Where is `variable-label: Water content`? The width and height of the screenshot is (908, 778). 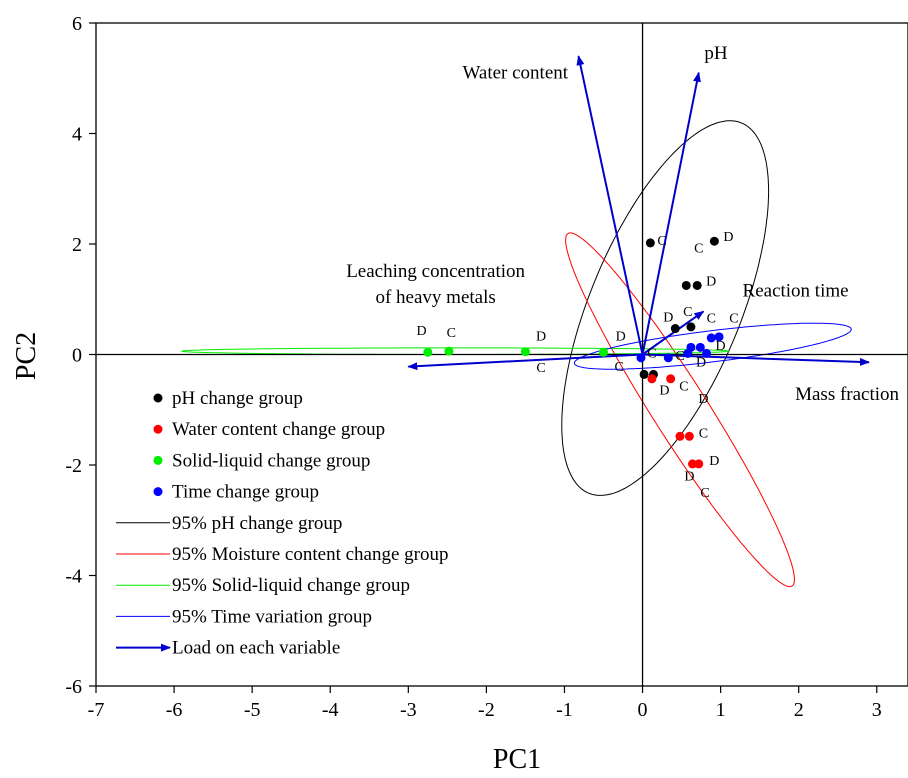
variable-label: Water content is located at coordinates (515, 72).